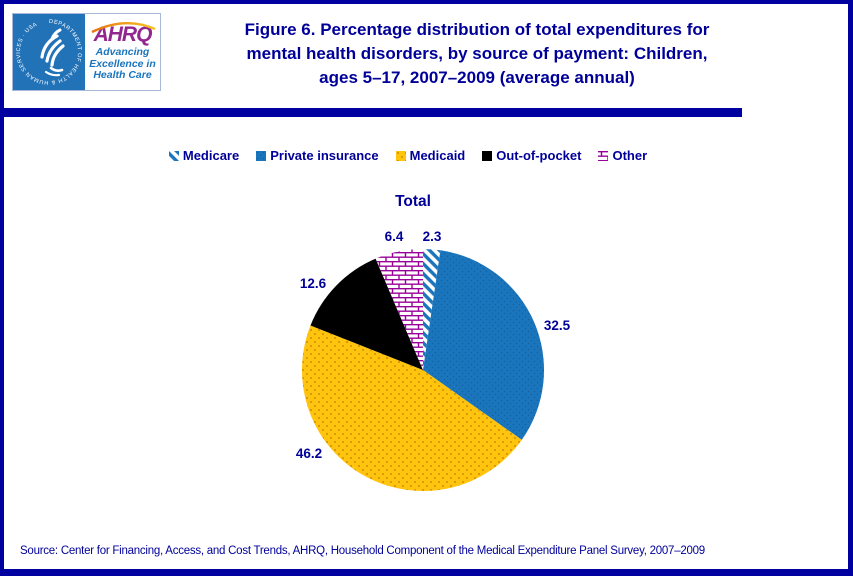 This screenshot has height=576, width=853. Describe the element at coordinates (261, 155) in the screenshot. I see `private-insurance-swatch-icon` at that location.